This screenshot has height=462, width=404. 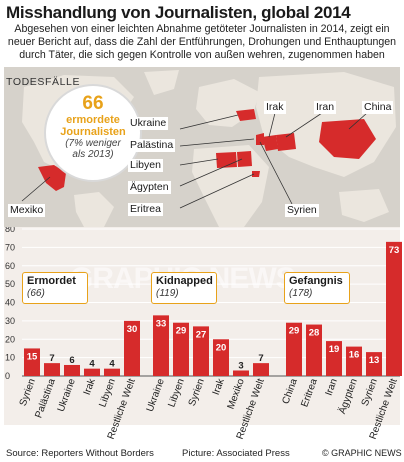 I want to click on bar-value-label: 15, so click(x=32, y=356).